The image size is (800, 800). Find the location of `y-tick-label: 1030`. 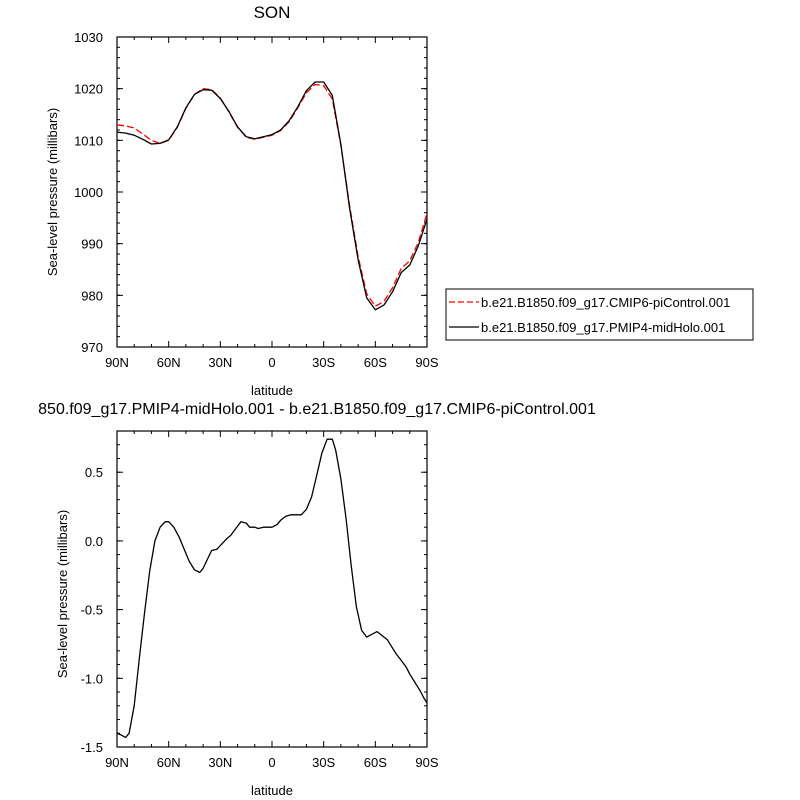

y-tick-label: 1030 is located at coordinates (88, 37).